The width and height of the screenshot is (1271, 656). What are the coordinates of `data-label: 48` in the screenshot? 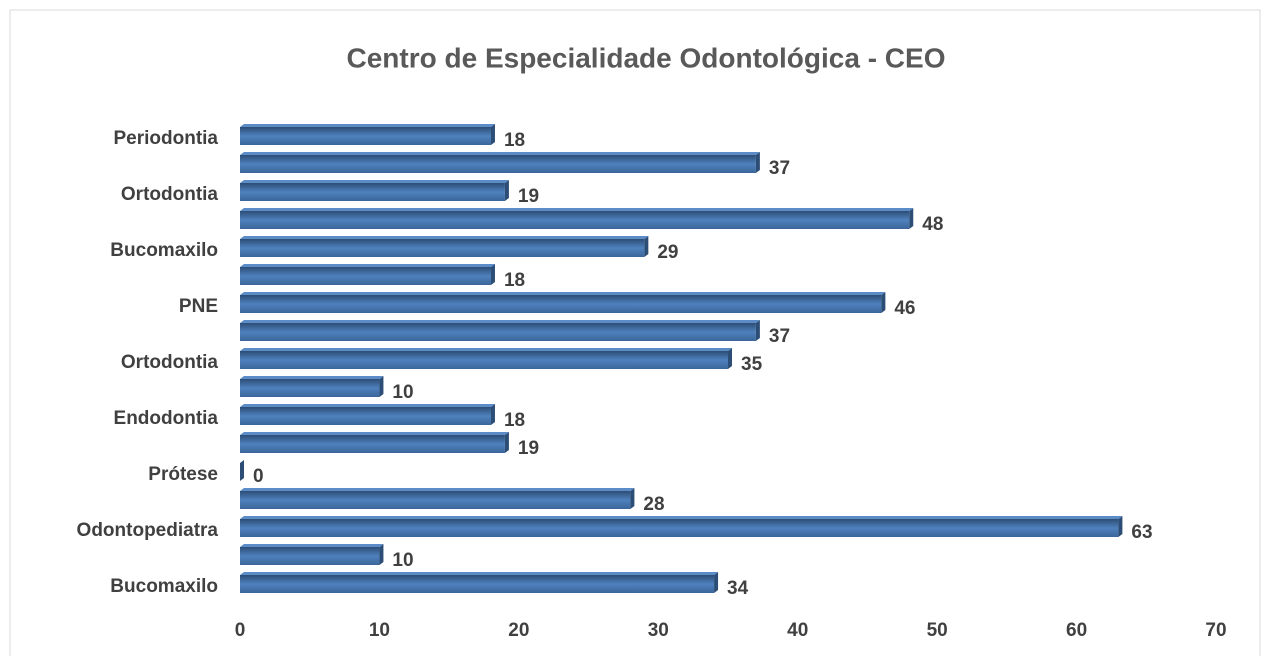 It's located at (932, 224).